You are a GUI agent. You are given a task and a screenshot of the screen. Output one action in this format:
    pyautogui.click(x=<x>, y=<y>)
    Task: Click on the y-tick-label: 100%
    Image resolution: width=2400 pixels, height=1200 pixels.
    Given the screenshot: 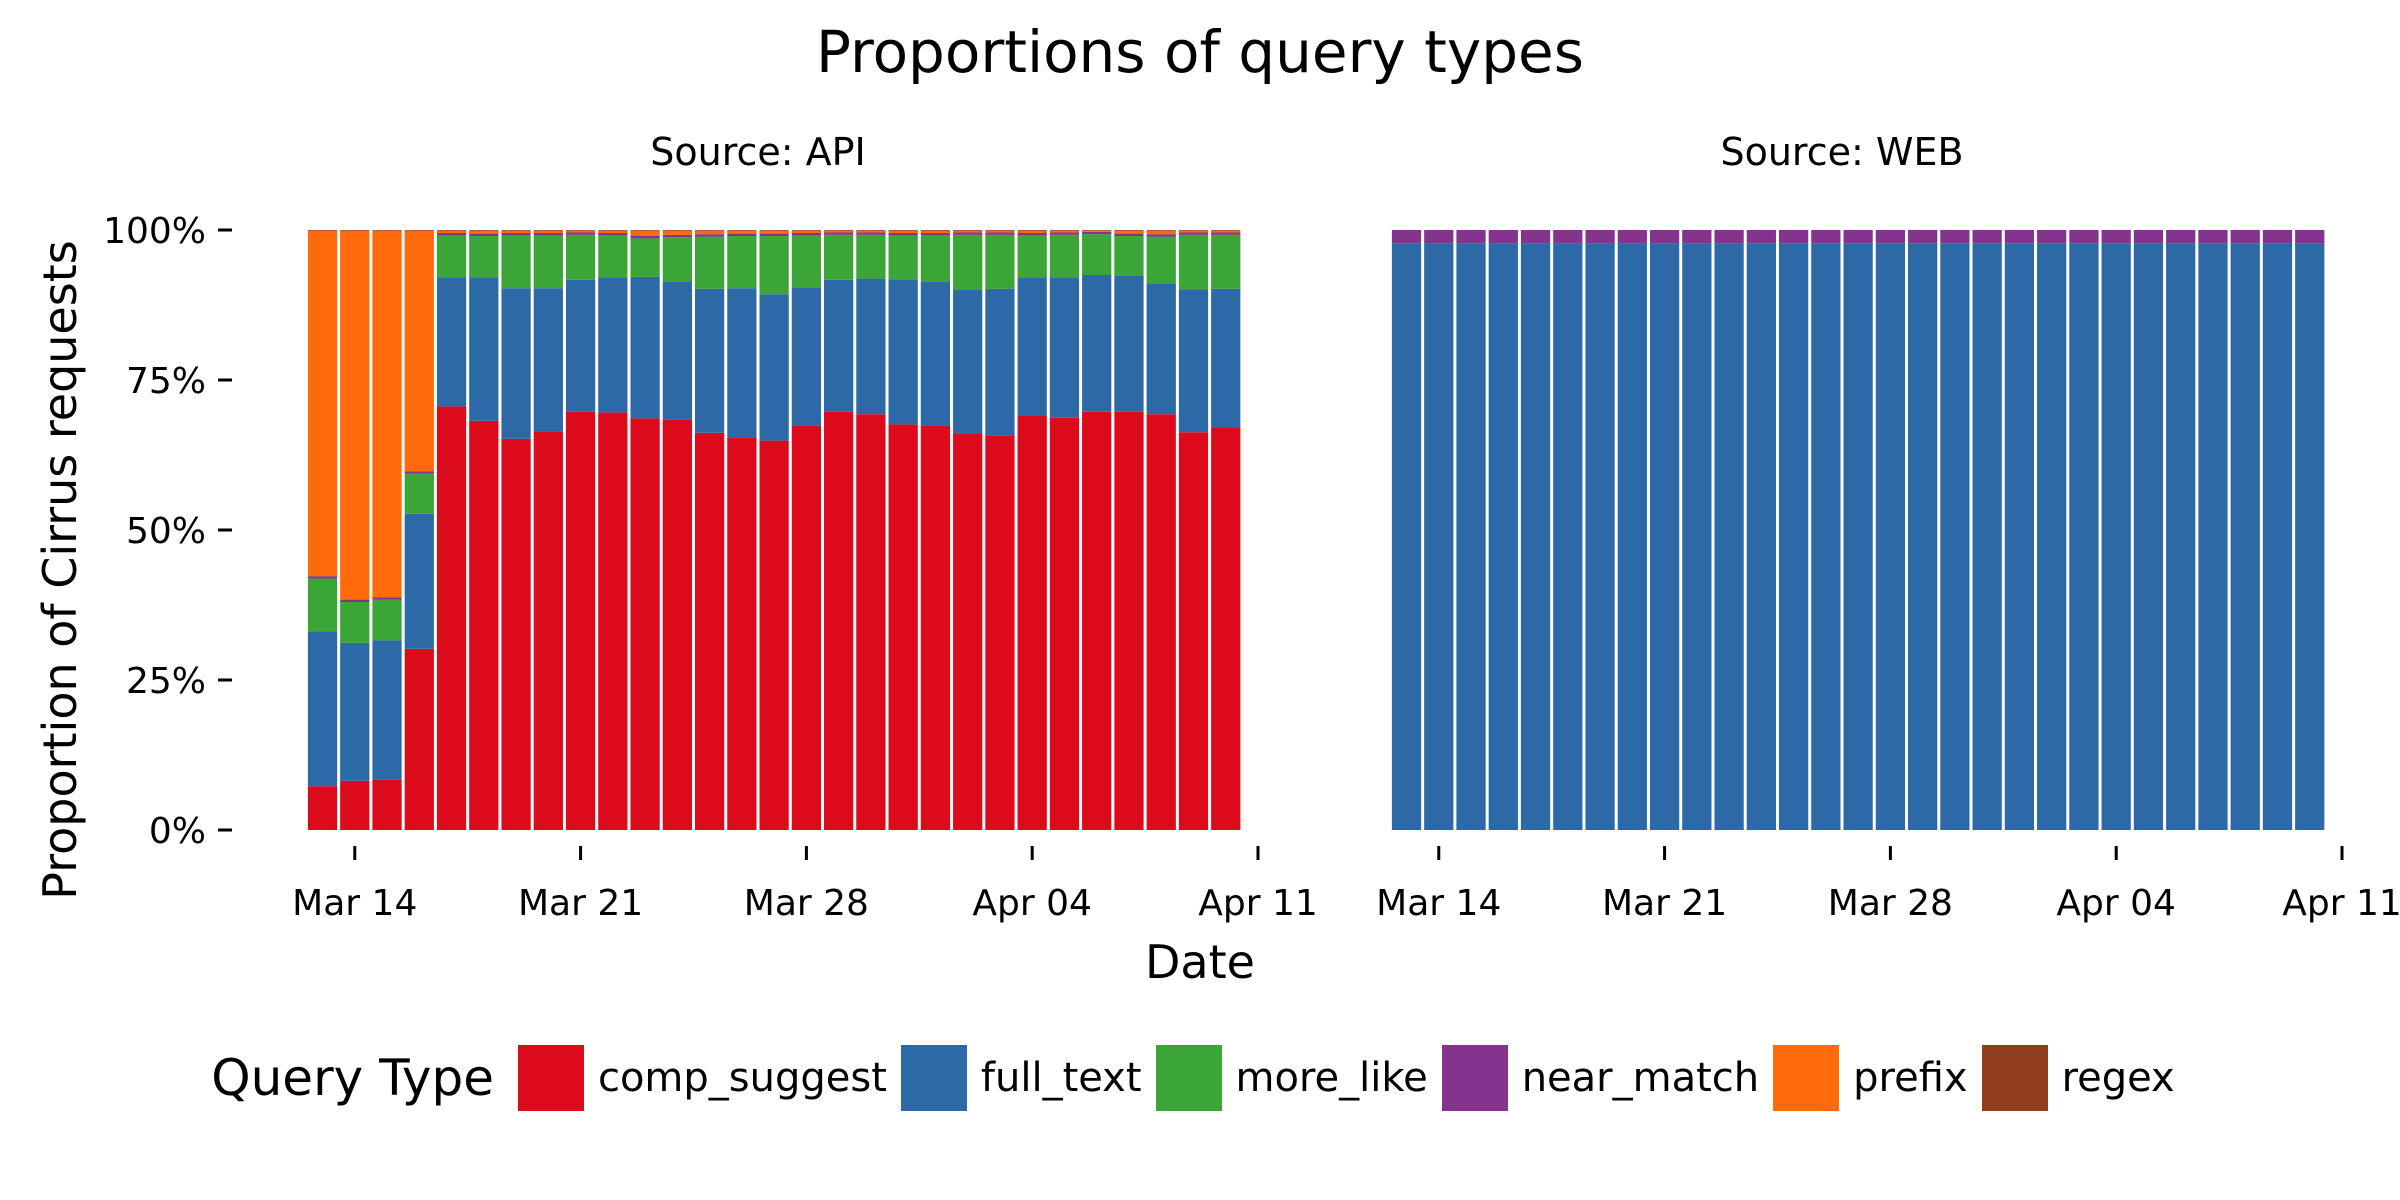 What is the action you would take?
    pyautogui.click(x=154, y=231)
    